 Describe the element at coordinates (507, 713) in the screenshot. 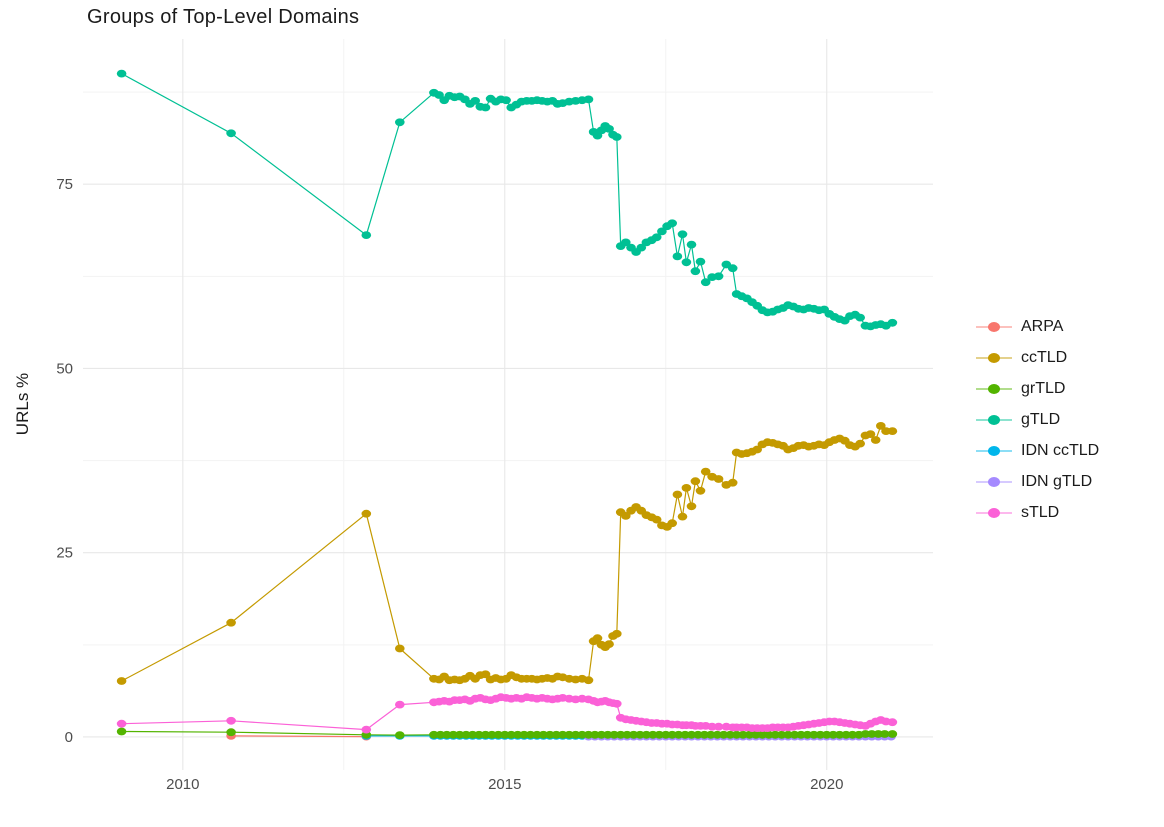

I see `series-stld` at that location.